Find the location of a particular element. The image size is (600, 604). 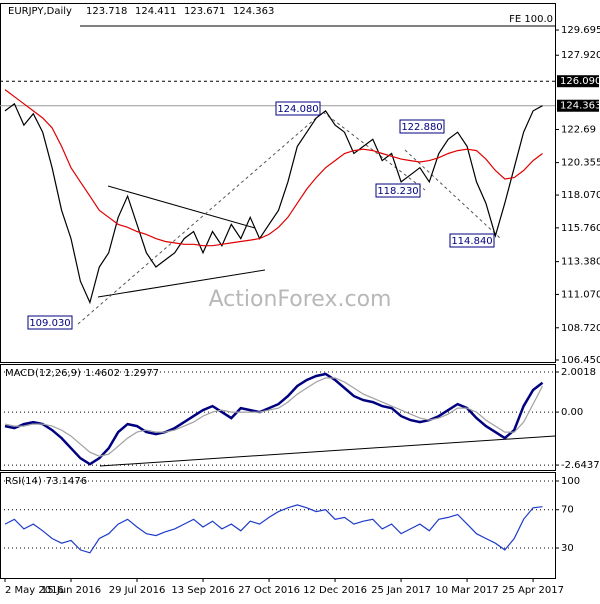

panel-value: 1.2977 is located at coordinates (141, 373).